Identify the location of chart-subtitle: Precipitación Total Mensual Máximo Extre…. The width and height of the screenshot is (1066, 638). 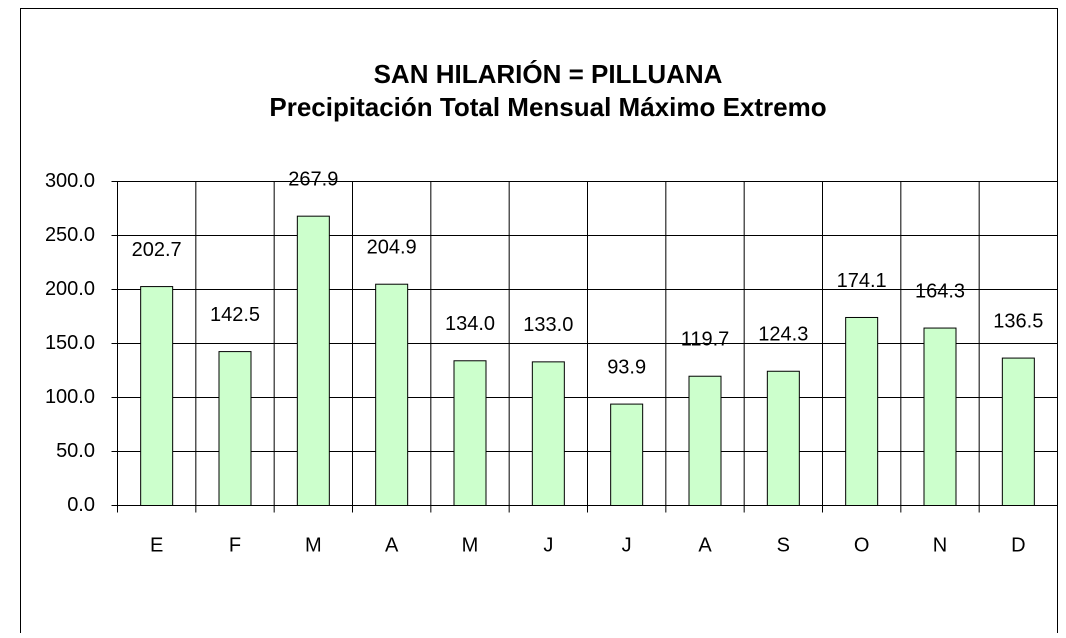
(547, 107).